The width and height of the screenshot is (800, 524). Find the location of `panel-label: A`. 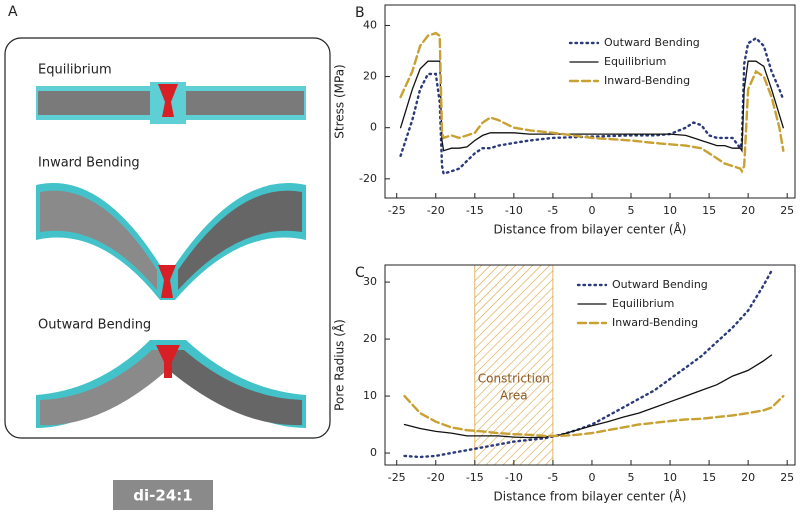

panel-label: A is located at coordinates (13, 12).